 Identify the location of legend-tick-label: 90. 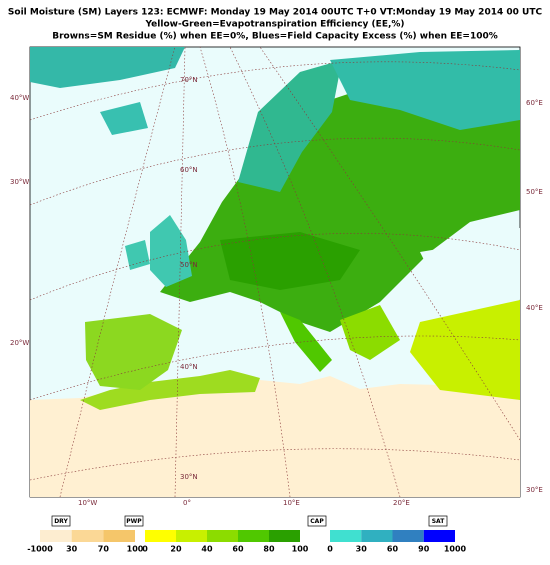
(424, 549).